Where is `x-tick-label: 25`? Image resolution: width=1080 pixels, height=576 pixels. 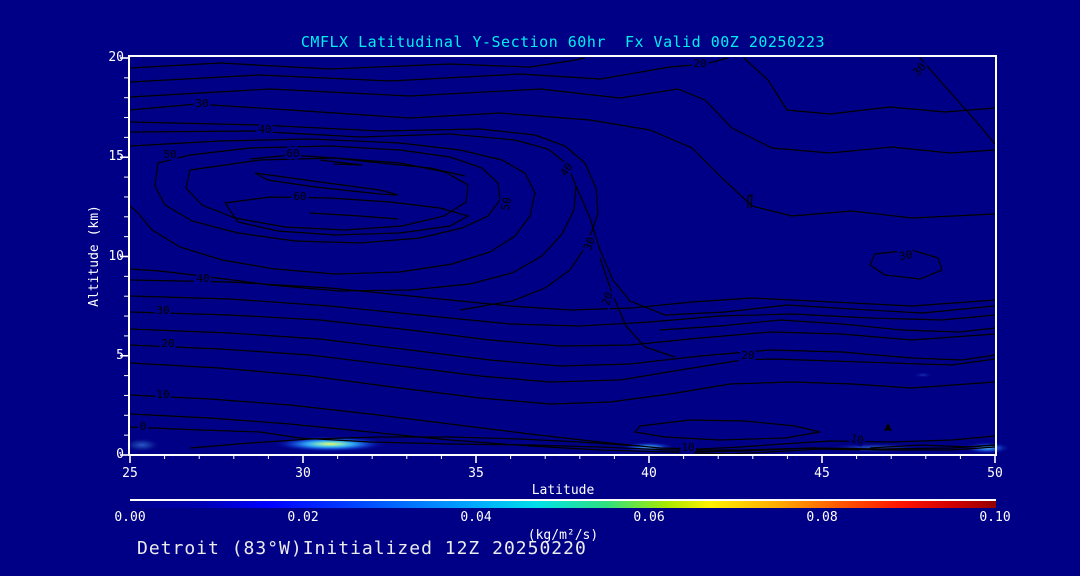
x-tick-label: 25 is located at coordinates (130, 473).